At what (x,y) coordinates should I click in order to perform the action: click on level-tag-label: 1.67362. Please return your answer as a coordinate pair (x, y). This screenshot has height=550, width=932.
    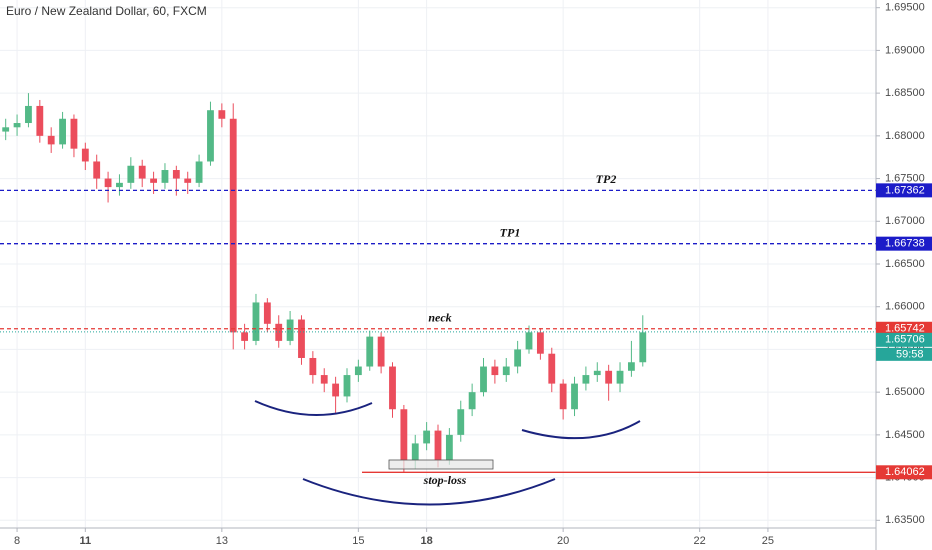
    Looking at the image, I should click on (905, 190).